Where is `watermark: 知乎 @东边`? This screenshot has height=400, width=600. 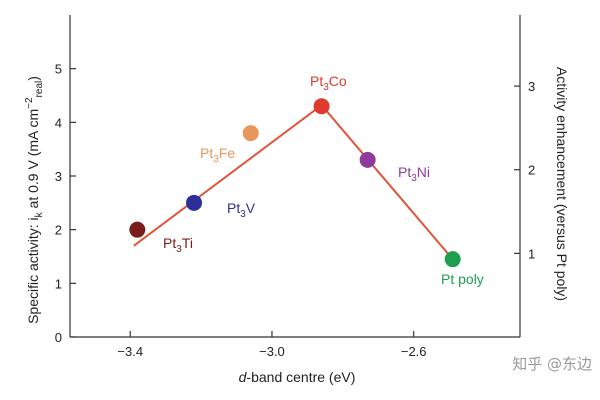 watermark: 知乎 @东边 is located at coordinates (552, 364).